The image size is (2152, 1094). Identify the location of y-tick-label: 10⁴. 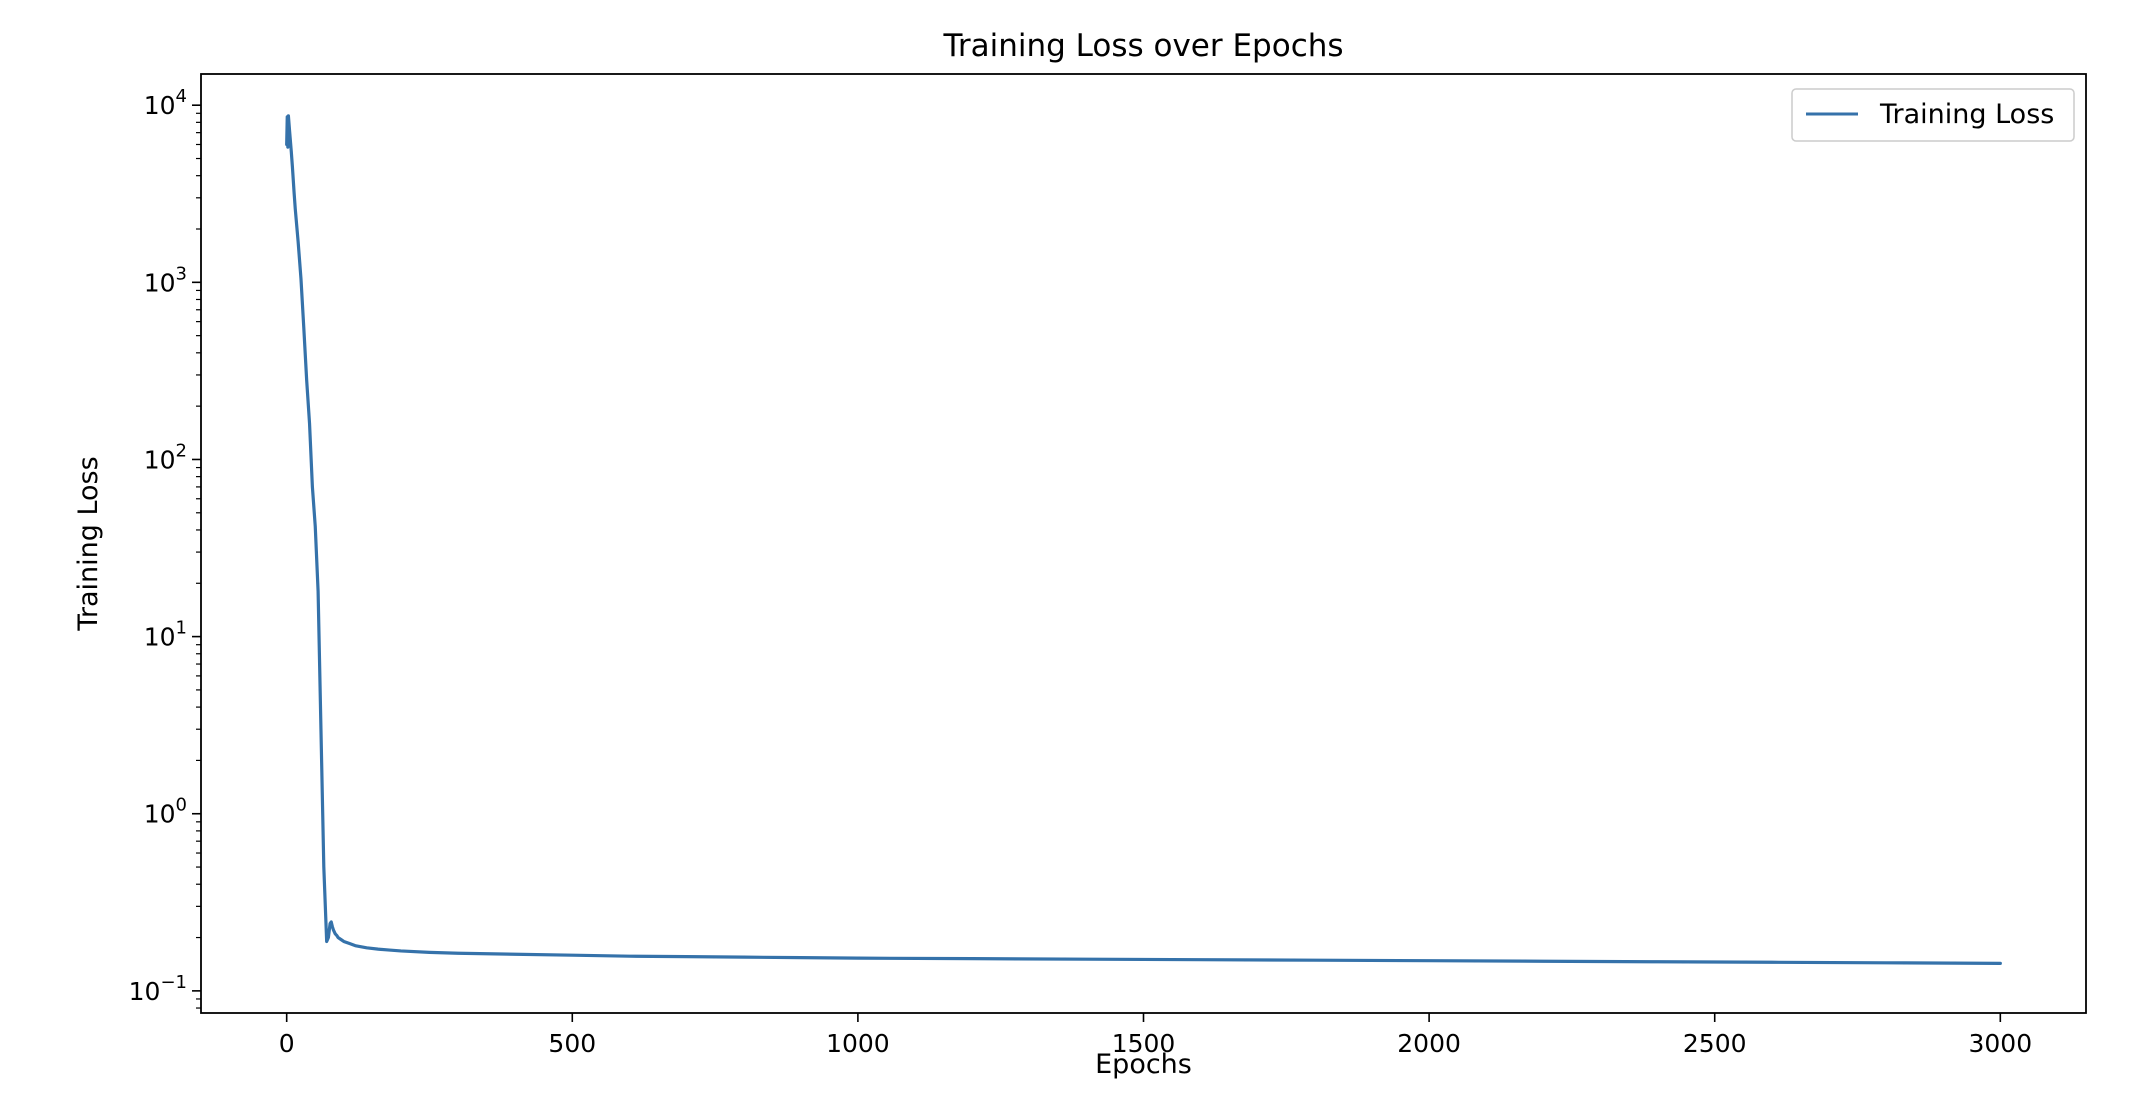
(165, 103).